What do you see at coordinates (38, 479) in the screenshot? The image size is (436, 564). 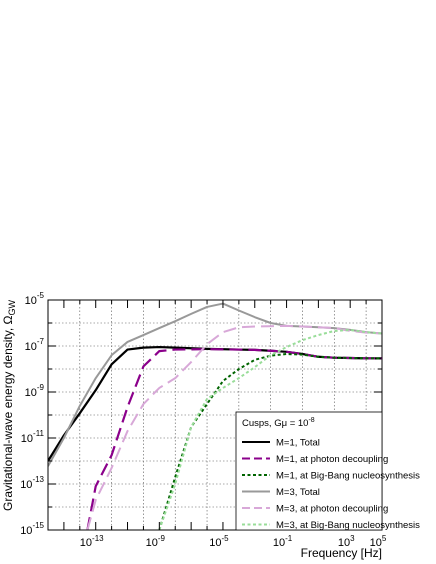 I see `y-tick-label-exp: -13` at bounding box center [38, 479].